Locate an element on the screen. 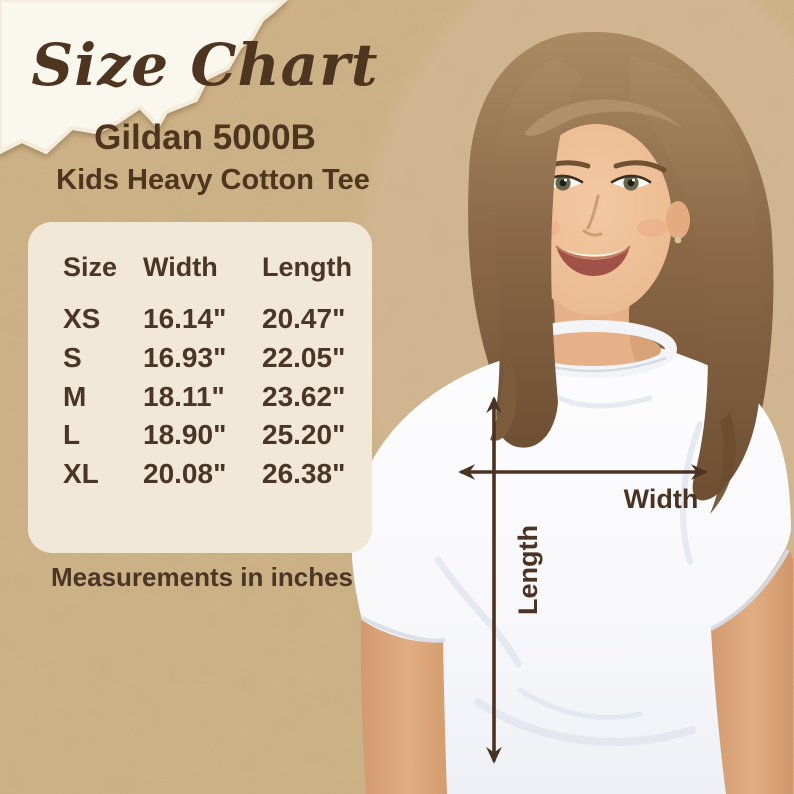  table-header-size: Size is located at coordinates (90, 267).